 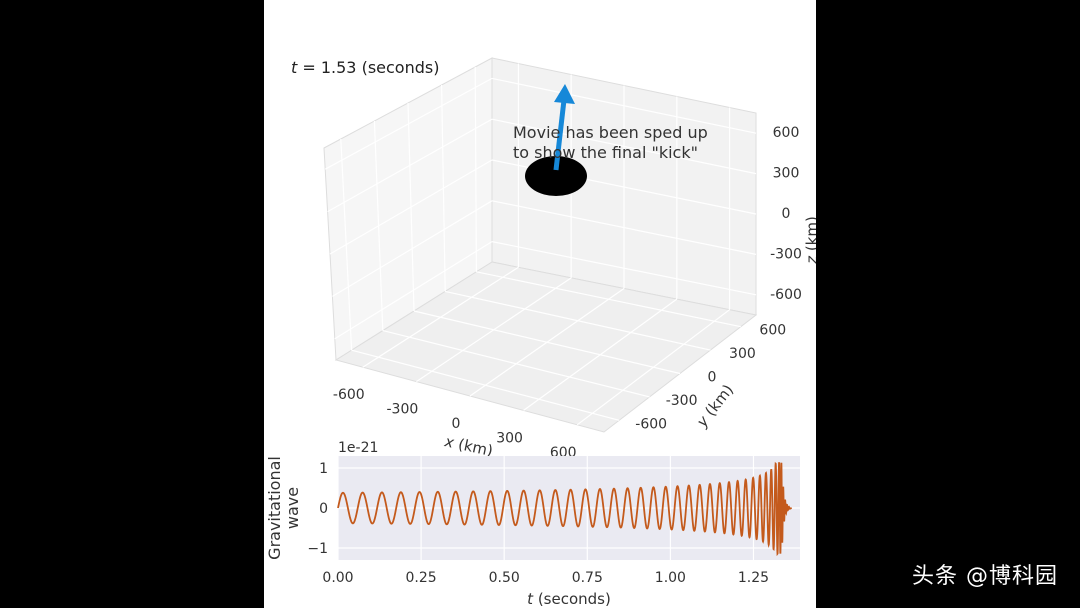 I want to click on z-tick-label: 300, so click(x=786, y=174).